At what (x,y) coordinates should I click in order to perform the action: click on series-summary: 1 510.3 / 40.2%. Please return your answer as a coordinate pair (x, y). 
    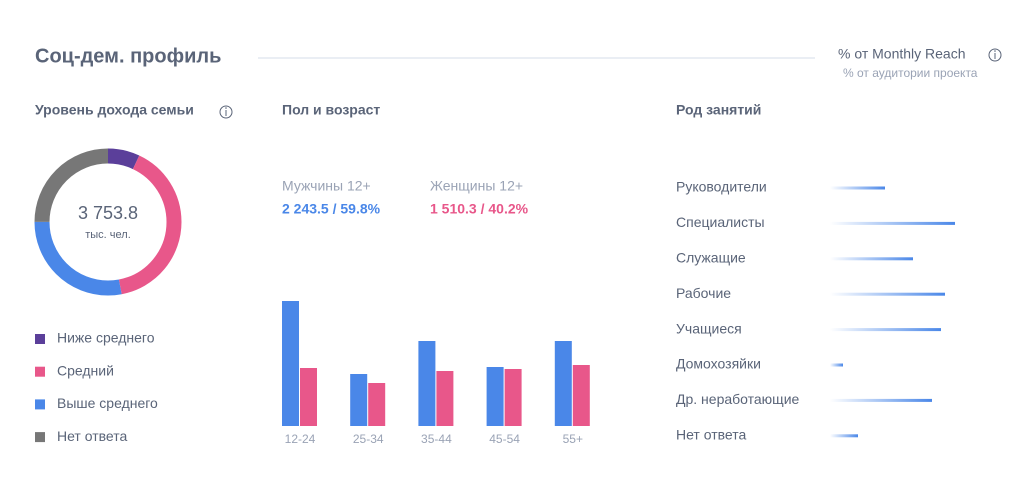
    Looking at the image, I should click on (479, 209).